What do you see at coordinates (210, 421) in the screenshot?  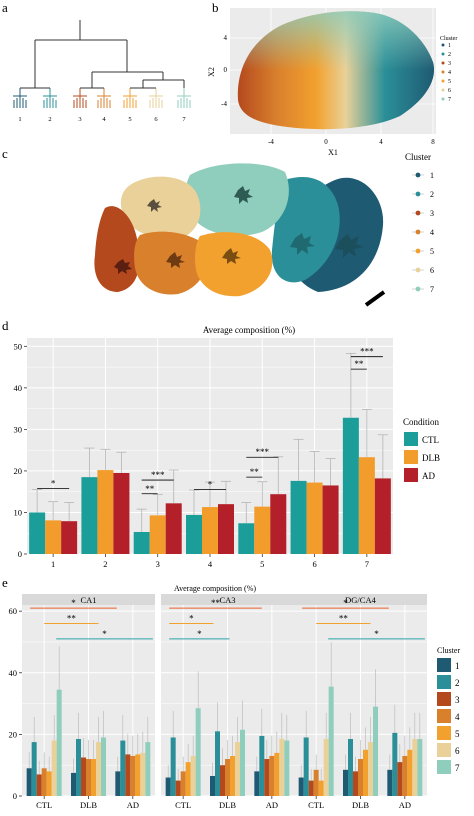 I see `chart-d-significance: *****************` at bounding box center [210, 421].